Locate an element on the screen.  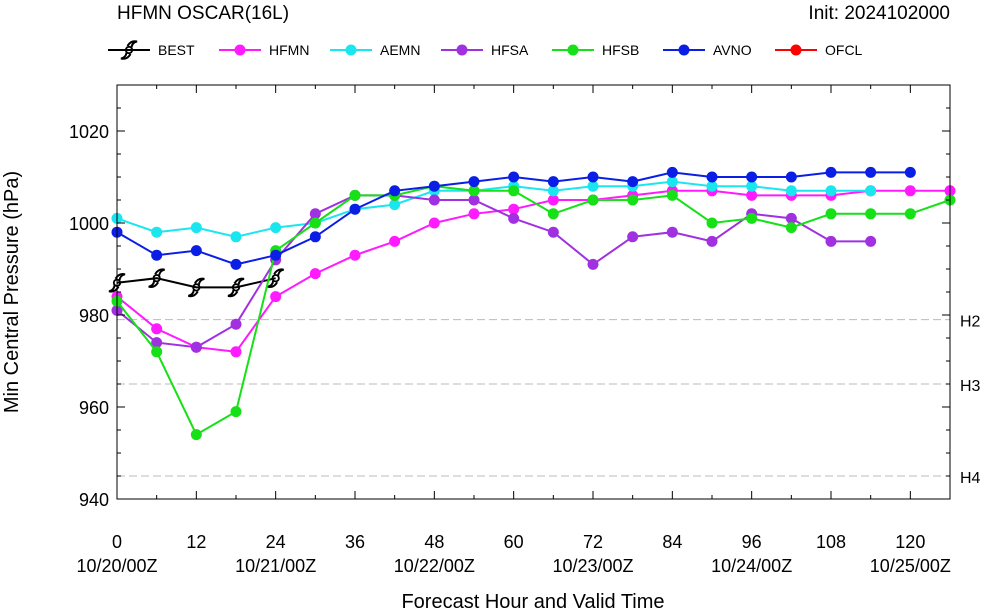
legend-item-best: BEST is located at coordinates (151, 50).